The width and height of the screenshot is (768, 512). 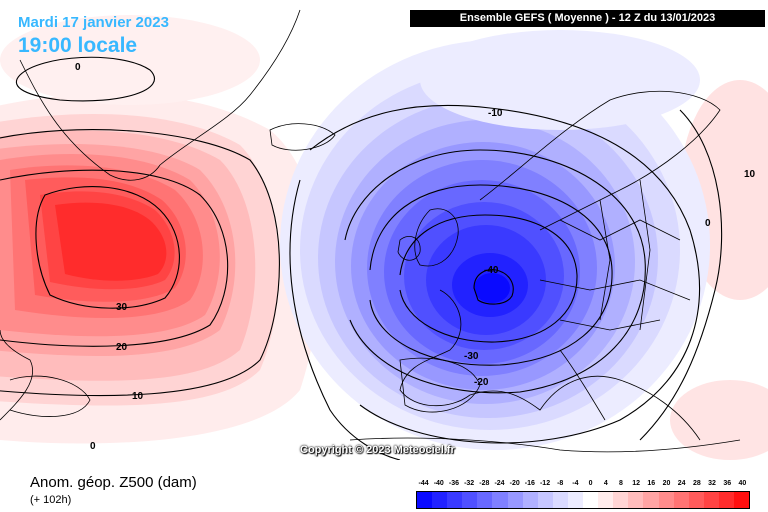 I want to click on contour-label: -40, so click(x=491, y=270).